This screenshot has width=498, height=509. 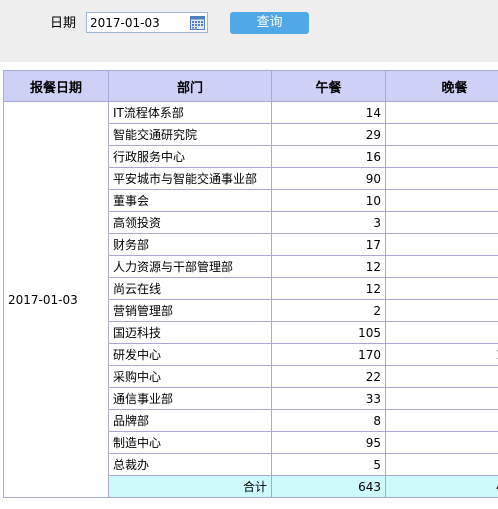 I want to click on table-row: 通信事业部3313, so click(x=251, y=398).